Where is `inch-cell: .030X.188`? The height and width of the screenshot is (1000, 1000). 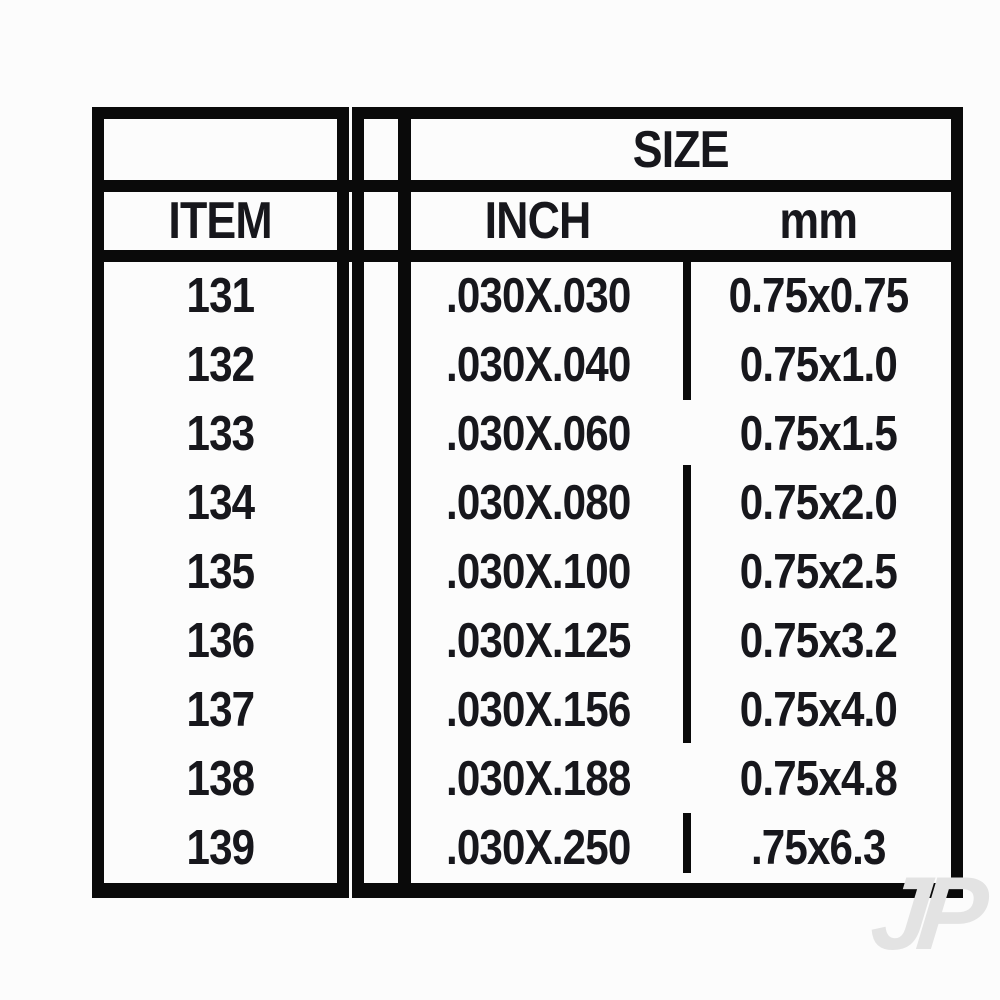
inch-cell: .030X.188 is located at coordinates (538, 778).